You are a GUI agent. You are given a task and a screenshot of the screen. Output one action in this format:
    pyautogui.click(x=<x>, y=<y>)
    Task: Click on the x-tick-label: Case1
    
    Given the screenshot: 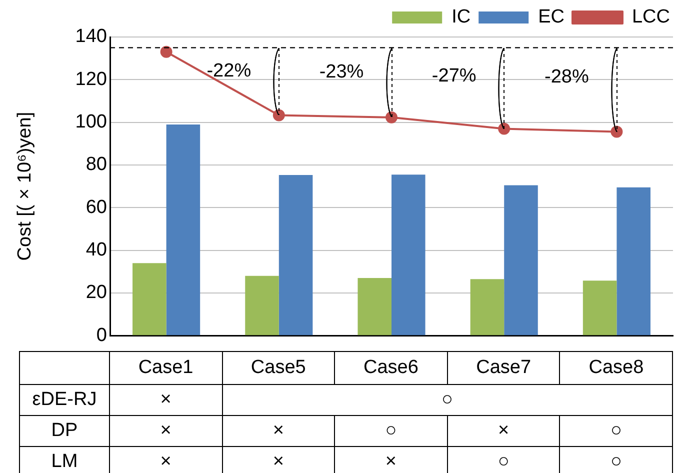 What is the action you would take?
    pyautogui.click(x=166, y=368)
    